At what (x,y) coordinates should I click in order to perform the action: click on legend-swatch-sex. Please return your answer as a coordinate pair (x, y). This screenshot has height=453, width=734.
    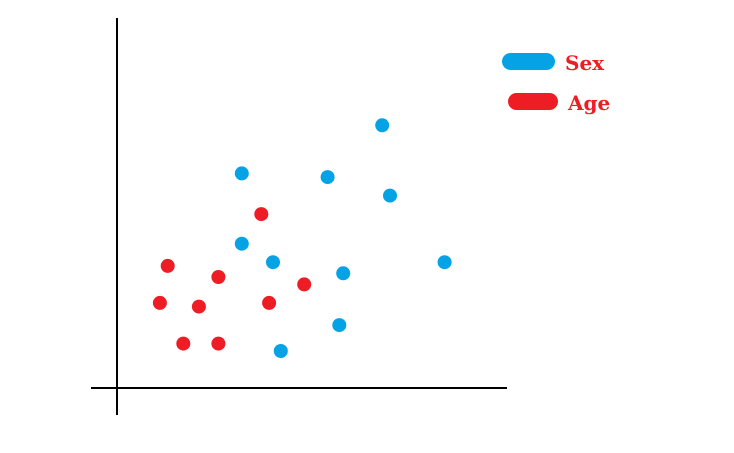
    Looking at the image, I should click on (528, 61).